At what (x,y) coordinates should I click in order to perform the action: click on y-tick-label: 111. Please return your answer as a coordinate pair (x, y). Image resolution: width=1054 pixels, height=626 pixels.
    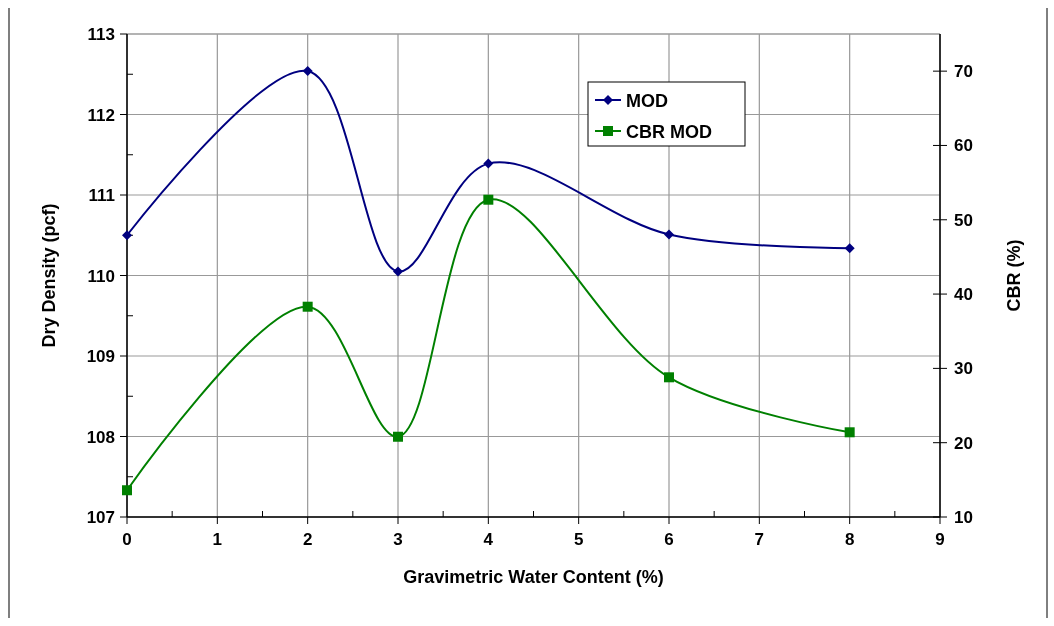
    Looking at the image, I should click on (101, 195).